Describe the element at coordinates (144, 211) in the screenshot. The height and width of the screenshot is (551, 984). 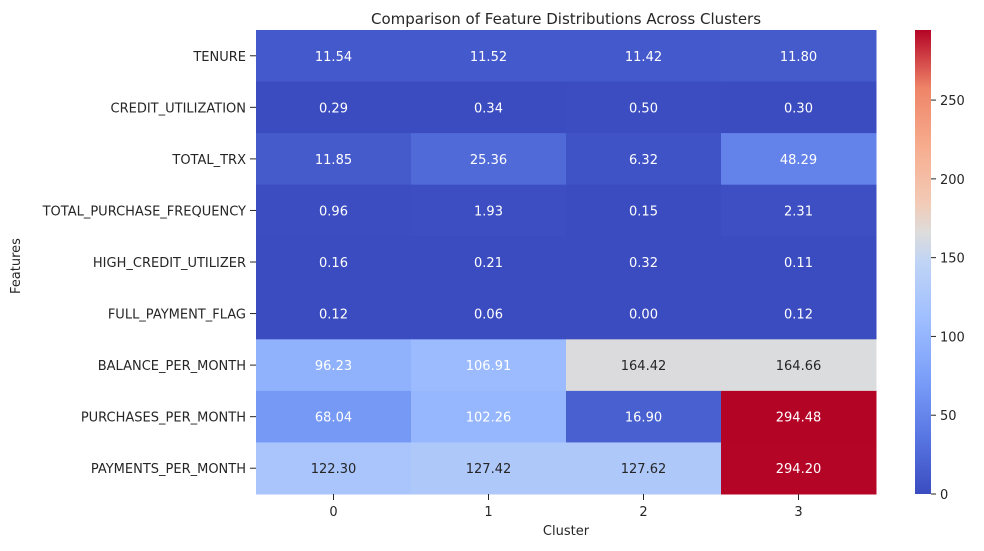
I see `y-tick-label: TOTAL_PURCHASE_FREQUENCY` at that location.